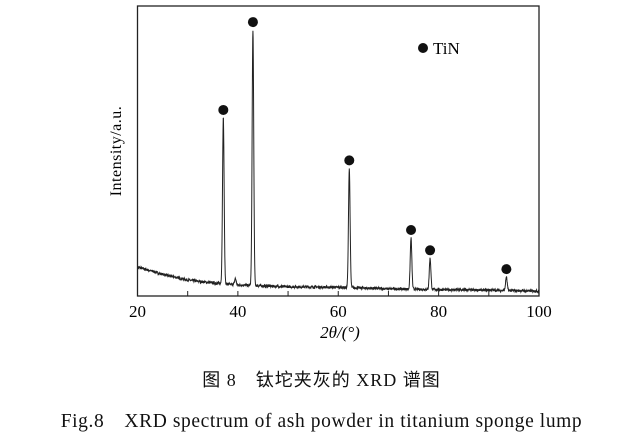 The image size is (643, 444). What do you see at coordinates (438, 311) in the screenshot?
I see `x-tick-label: 80` at bounding box center [438, 311].